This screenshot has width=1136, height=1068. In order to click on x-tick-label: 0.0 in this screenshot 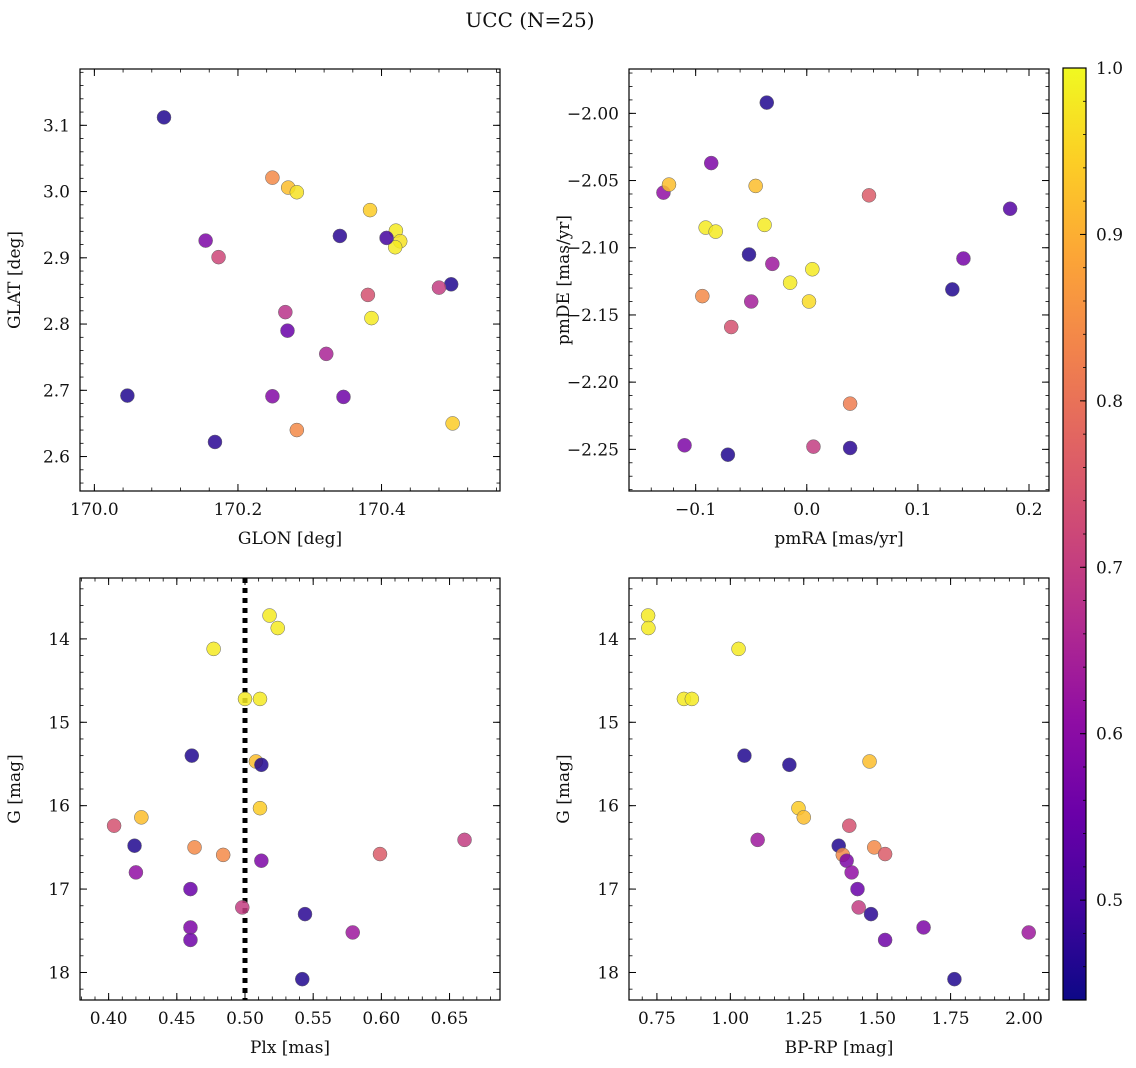, I will do `click(806, 510)`.